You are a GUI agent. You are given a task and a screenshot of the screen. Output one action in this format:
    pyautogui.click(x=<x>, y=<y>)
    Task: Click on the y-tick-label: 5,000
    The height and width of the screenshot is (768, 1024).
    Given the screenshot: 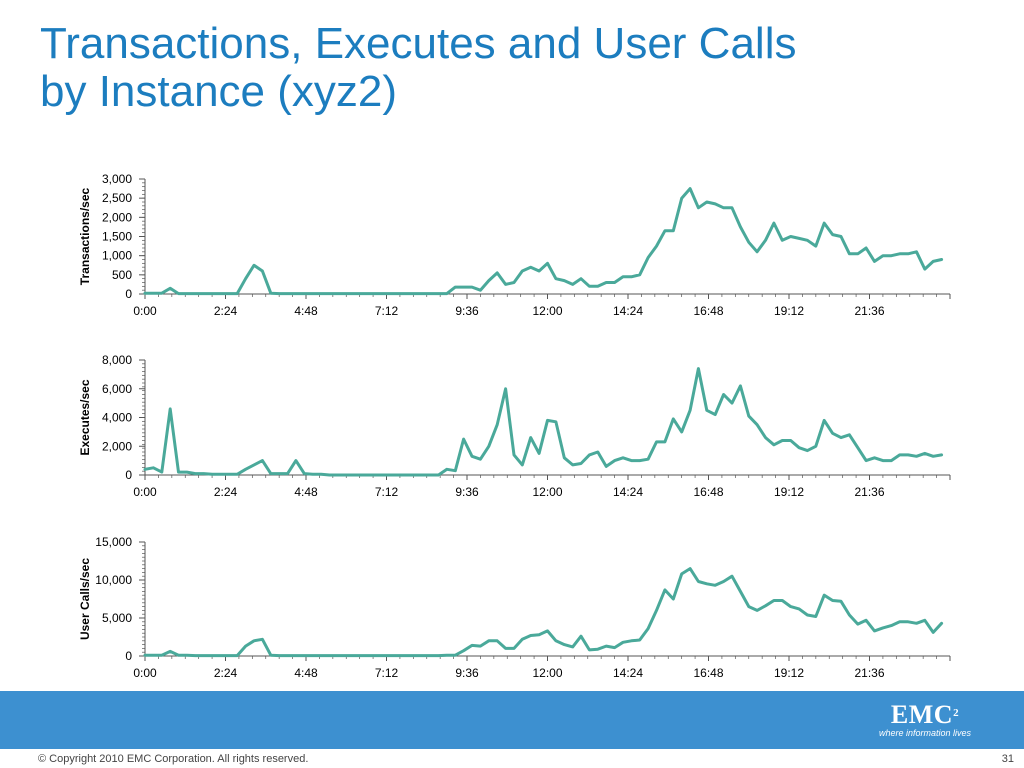 What is the action you would take?
    pyautogui.click(x=117, y=618)
    